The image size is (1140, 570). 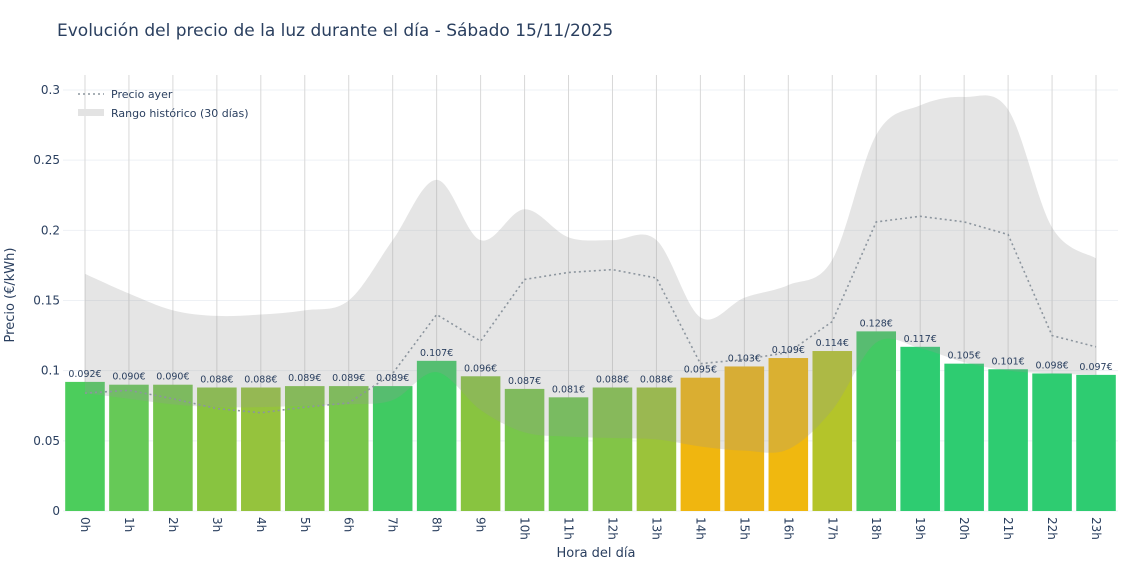 What do you see at coordinates (832, 343) in the screenshot?
I see `bar-value-label: 0.114€` at bounding box center [832, 343].